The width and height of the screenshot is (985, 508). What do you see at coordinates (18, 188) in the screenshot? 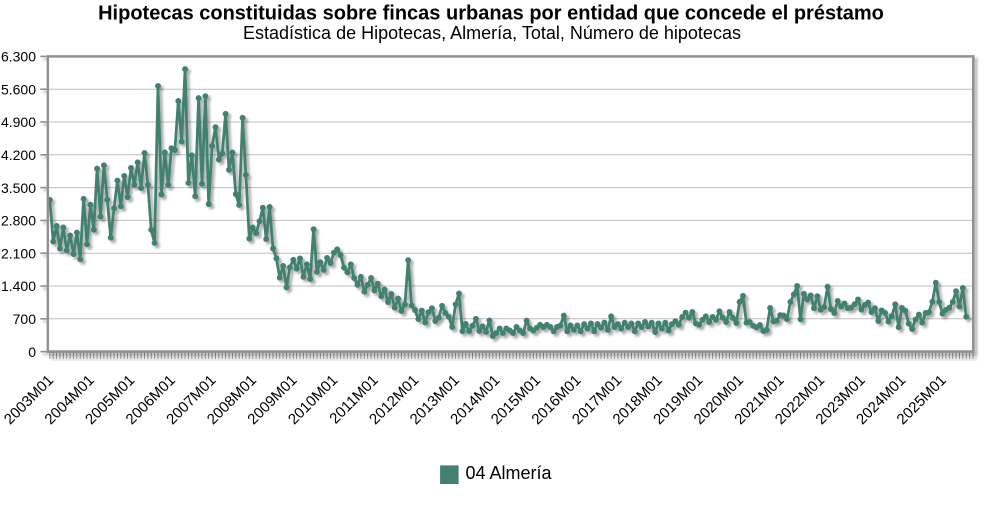
I see `svg-text: 3.500` at bounding box center [18, 188].